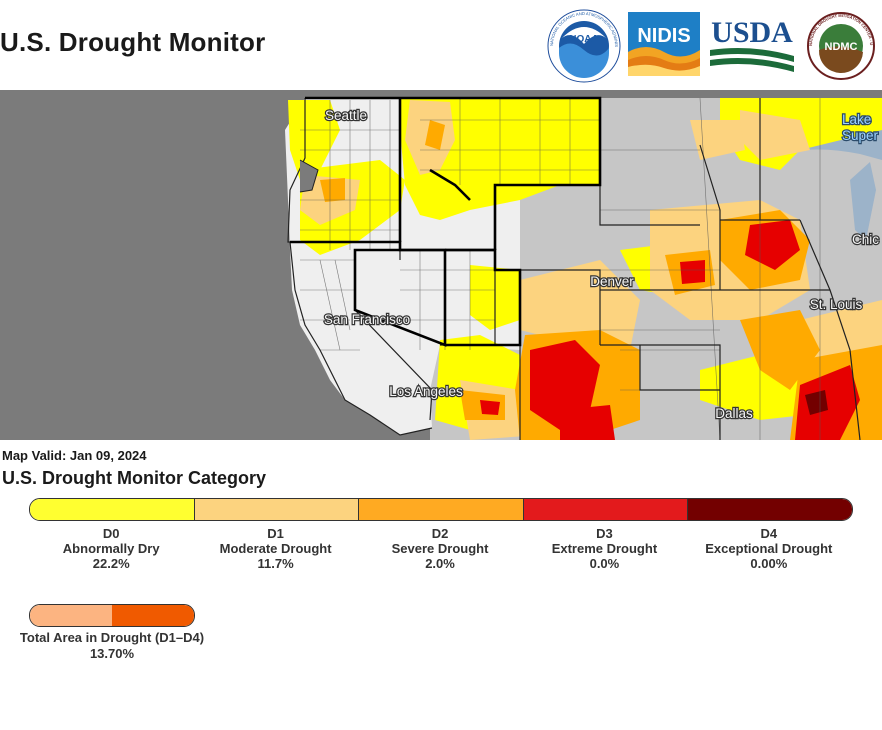  What do you see at coordinates (604, 533) in the screenshot?
I see `legend-code: D3` at bounding box center [604, 533].